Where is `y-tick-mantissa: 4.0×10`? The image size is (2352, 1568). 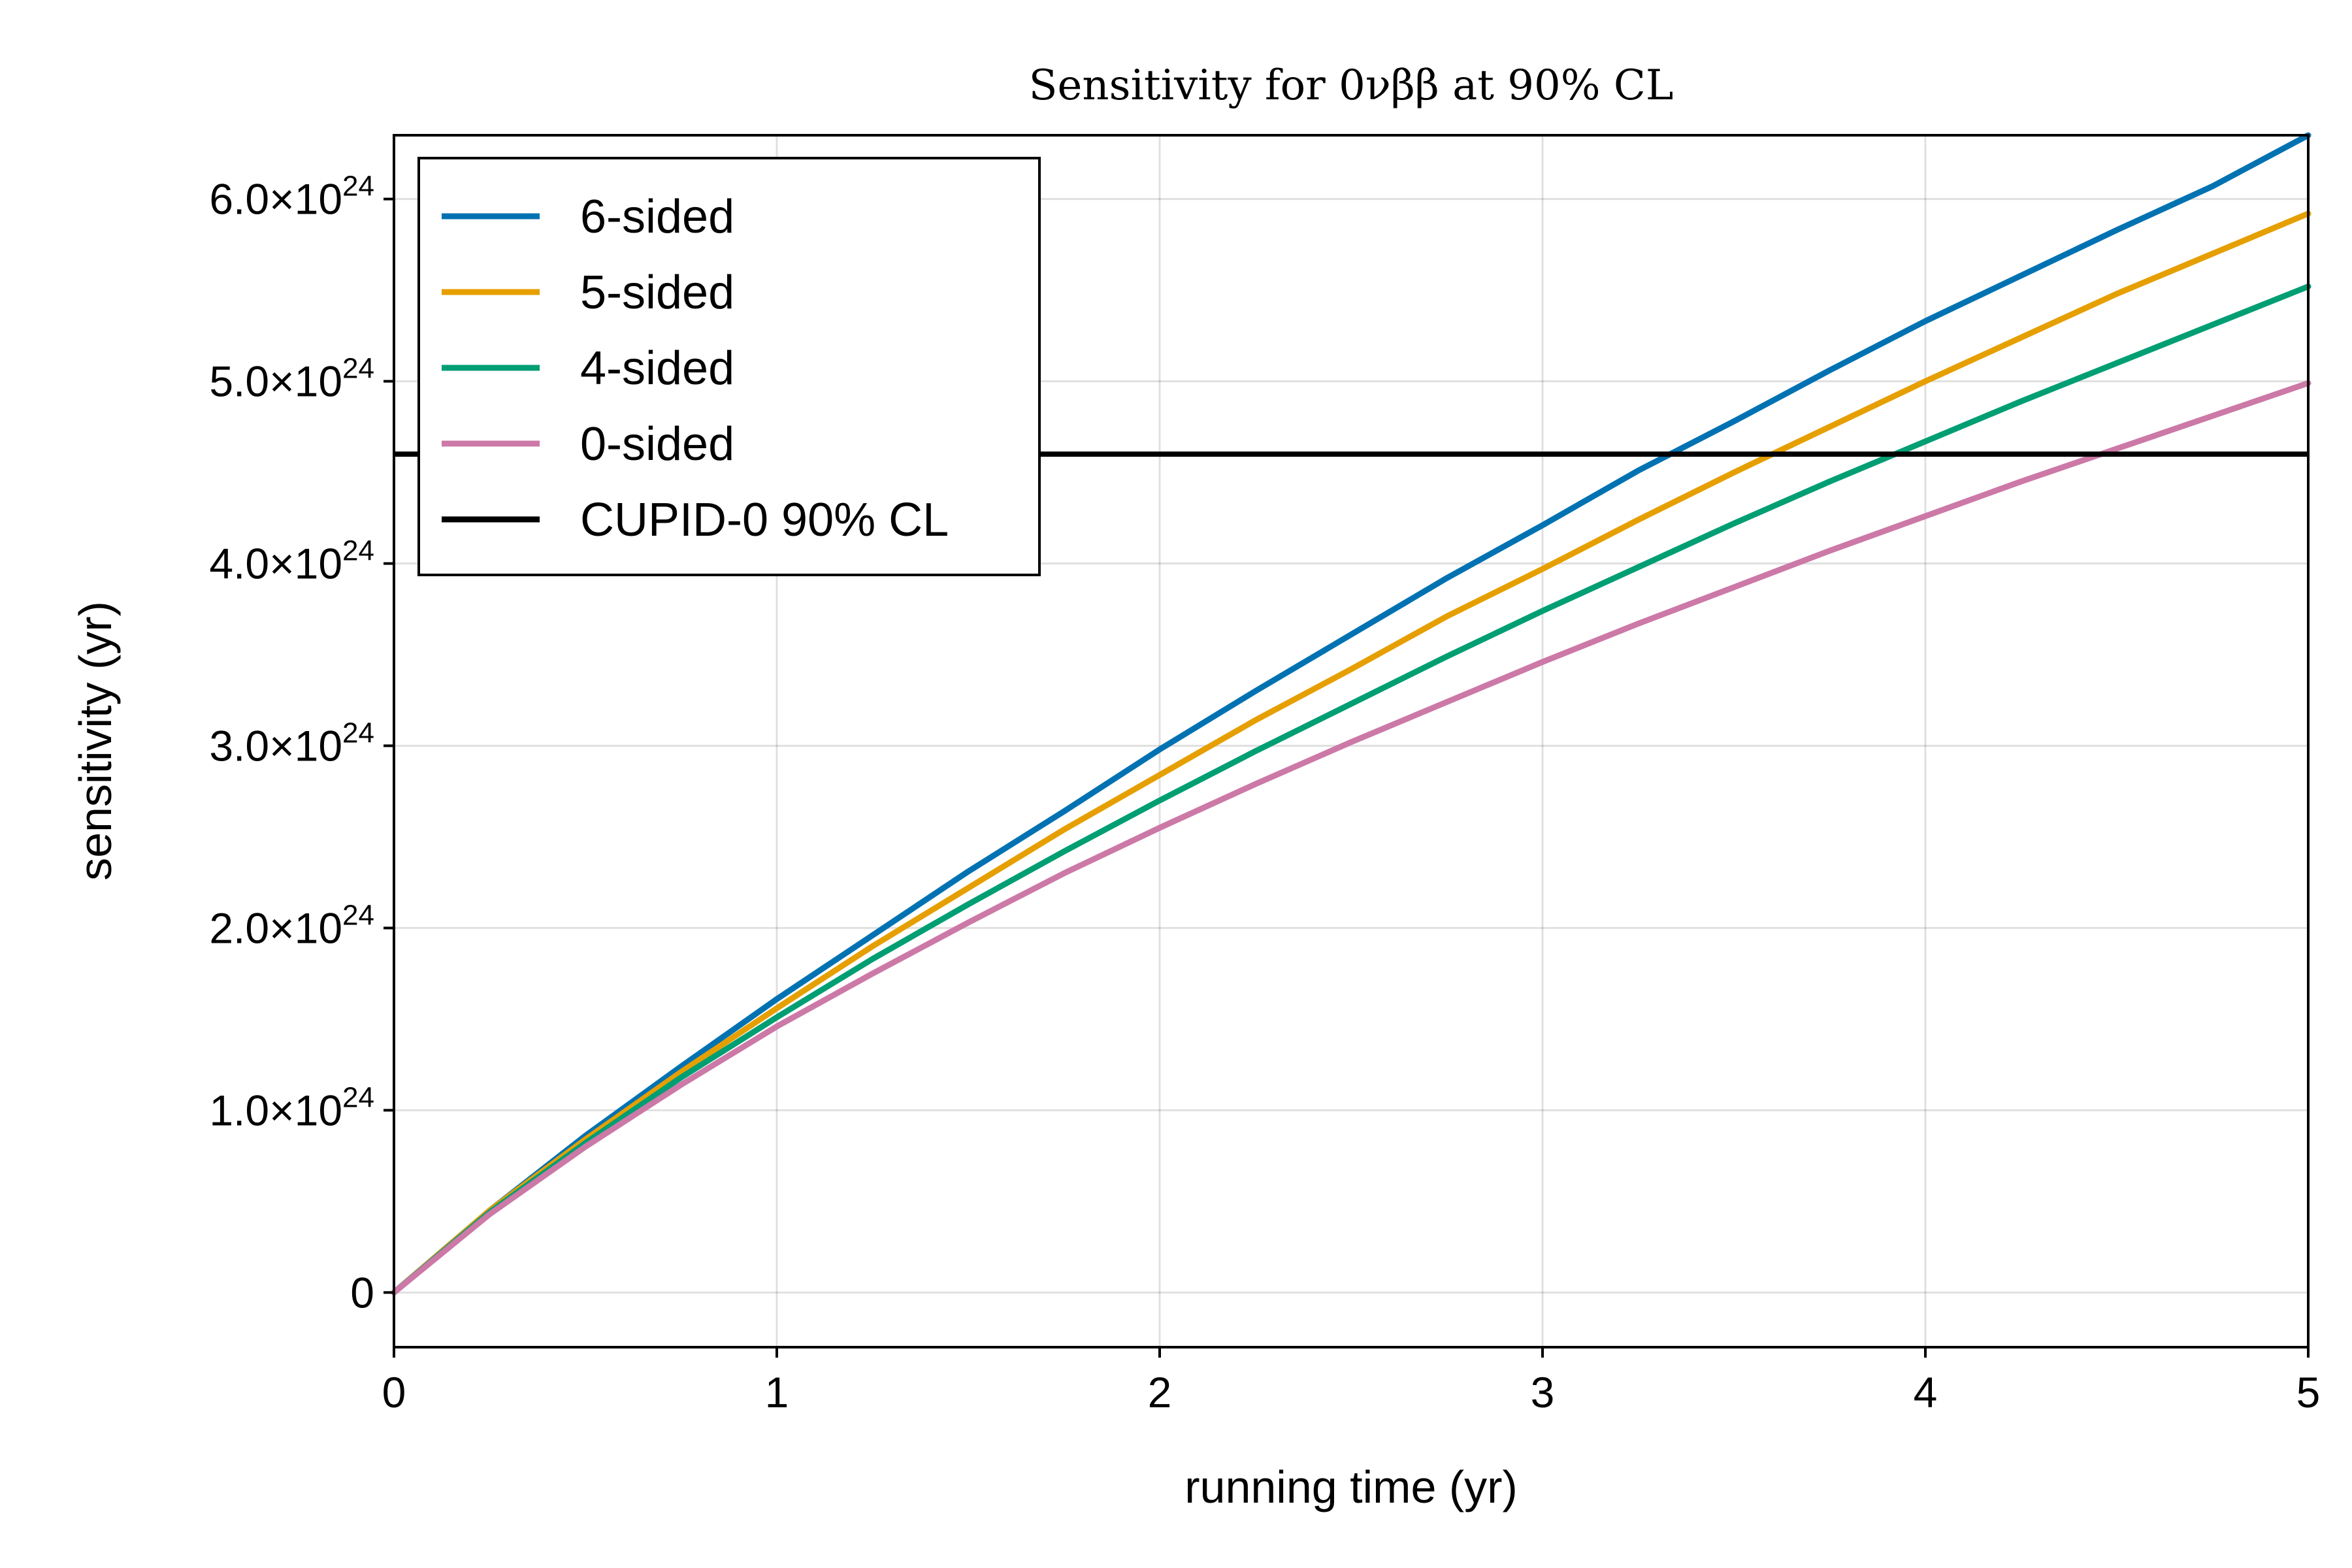
y-tick-mantissa: 4.0×10 is located at coordinates (275, 564).